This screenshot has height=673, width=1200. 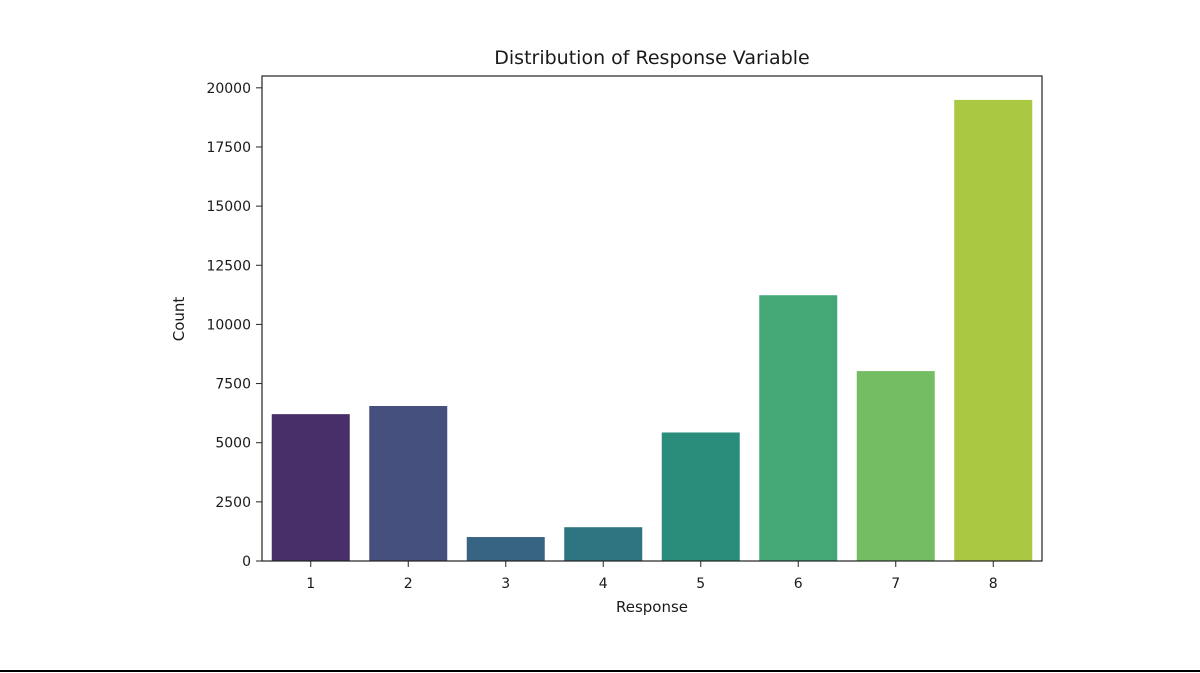 I want to click on bottom-divider, so click(x=600, y=671).